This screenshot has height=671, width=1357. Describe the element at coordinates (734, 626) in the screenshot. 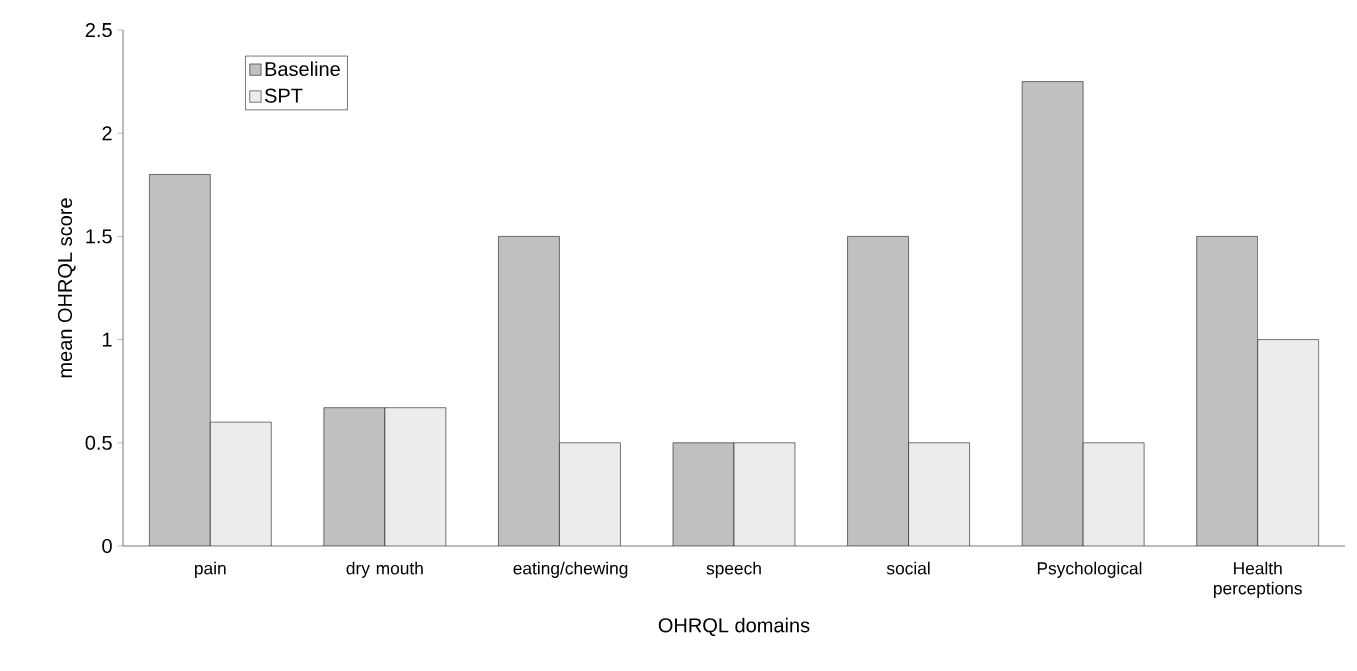

I see `x-axis-title: OHRQL domains` at that location.